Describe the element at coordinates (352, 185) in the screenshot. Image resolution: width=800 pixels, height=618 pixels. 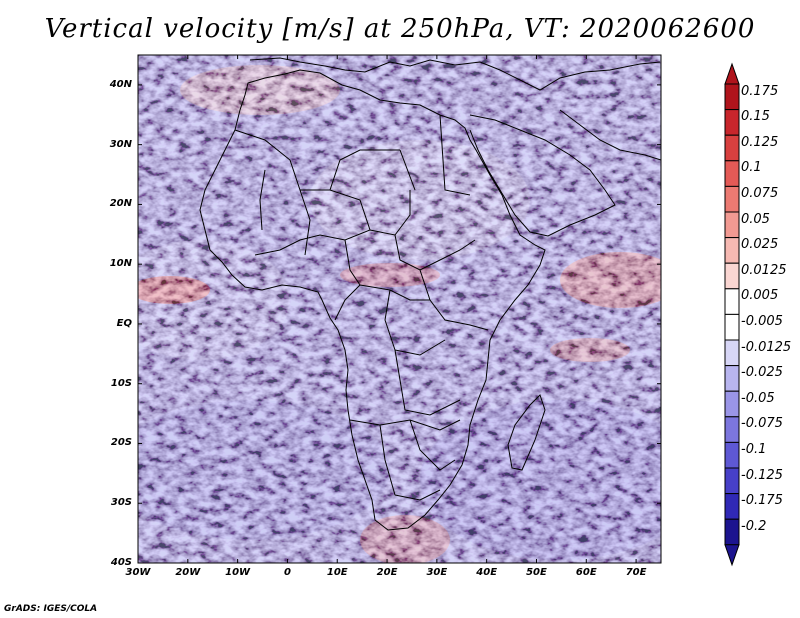
I see `borders-west` at that location.